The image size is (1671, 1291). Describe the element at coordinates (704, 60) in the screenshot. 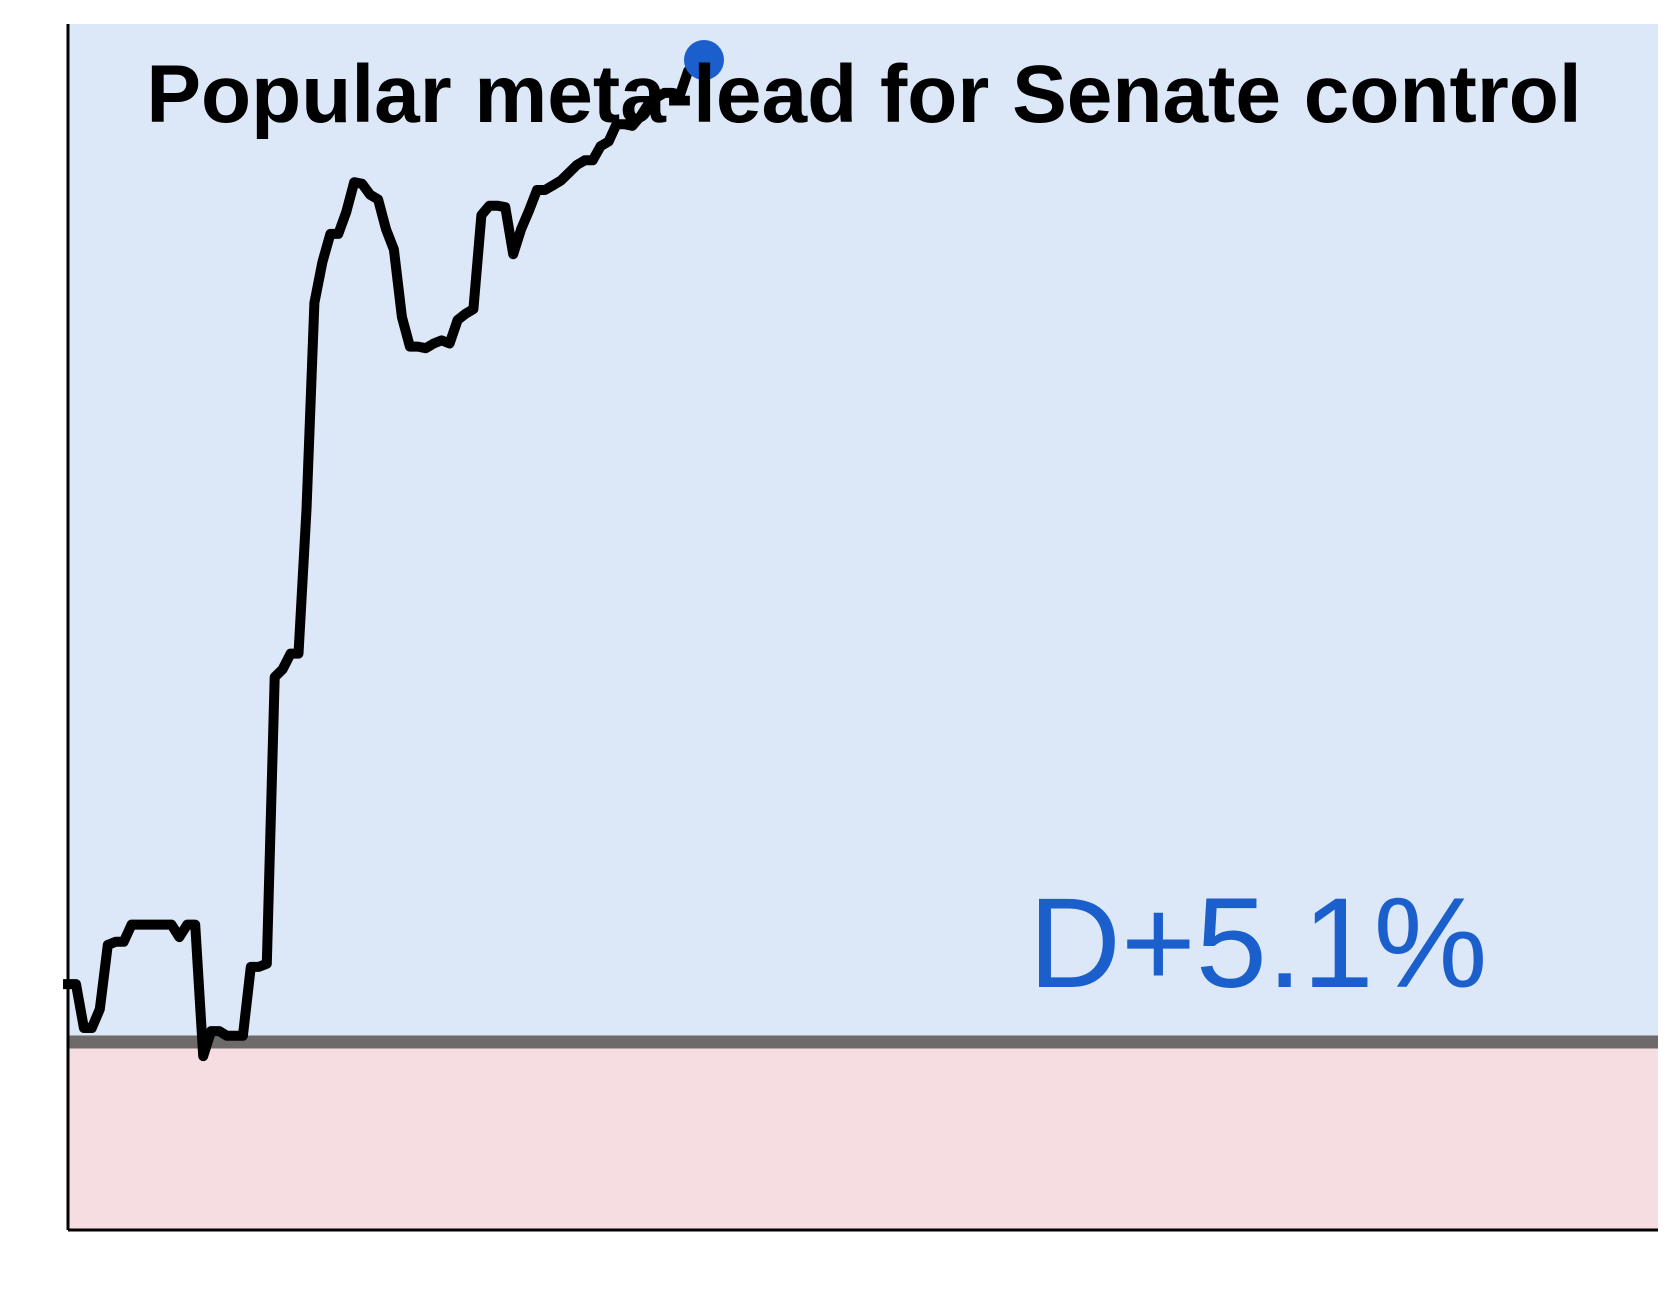

I see `endpoint-marker` at that location.